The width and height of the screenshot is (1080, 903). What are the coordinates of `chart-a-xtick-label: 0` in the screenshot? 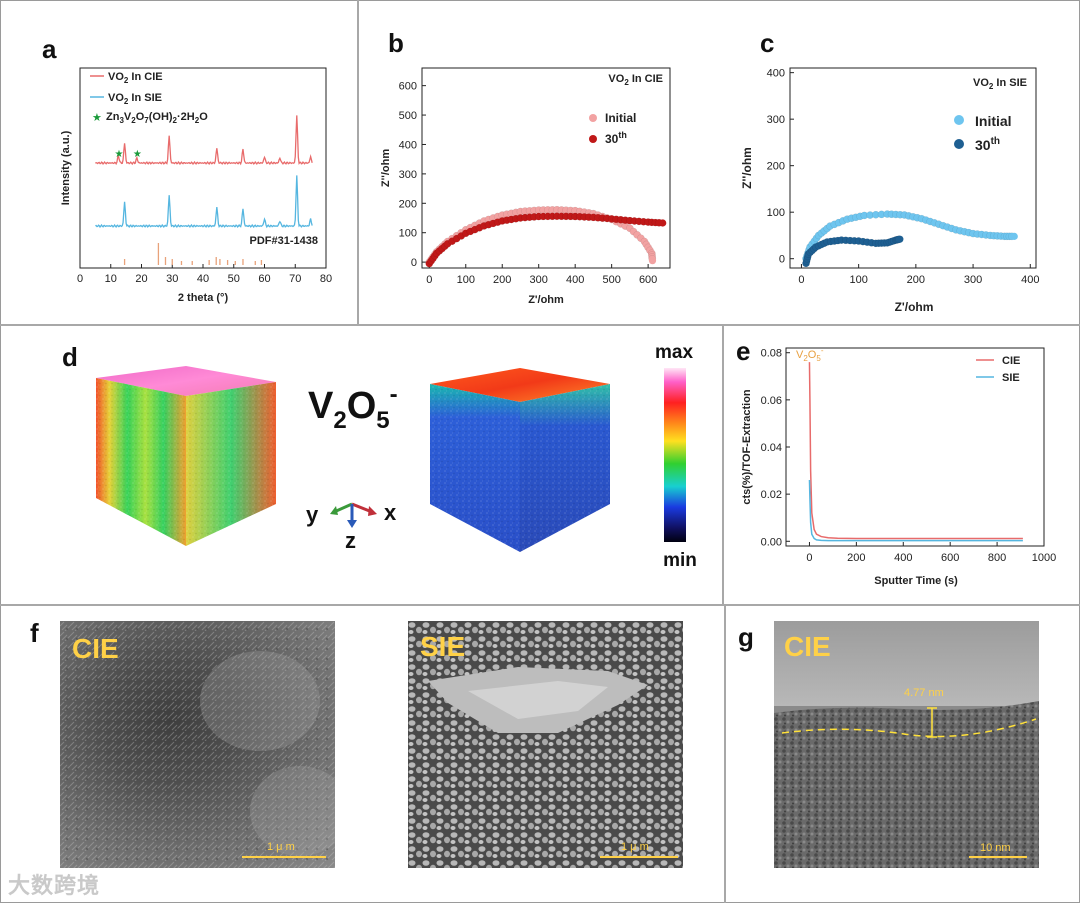 It's located at (80, 279).